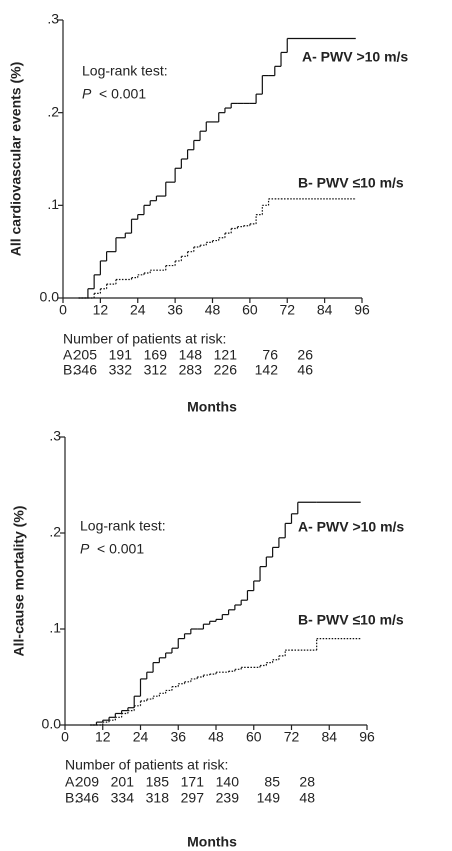 This screenshot has height=851, width=452. What do you see at coordinates (193, 798) in the screenshot?
I see `risk-value: 297` at bounding box center [193, 798].